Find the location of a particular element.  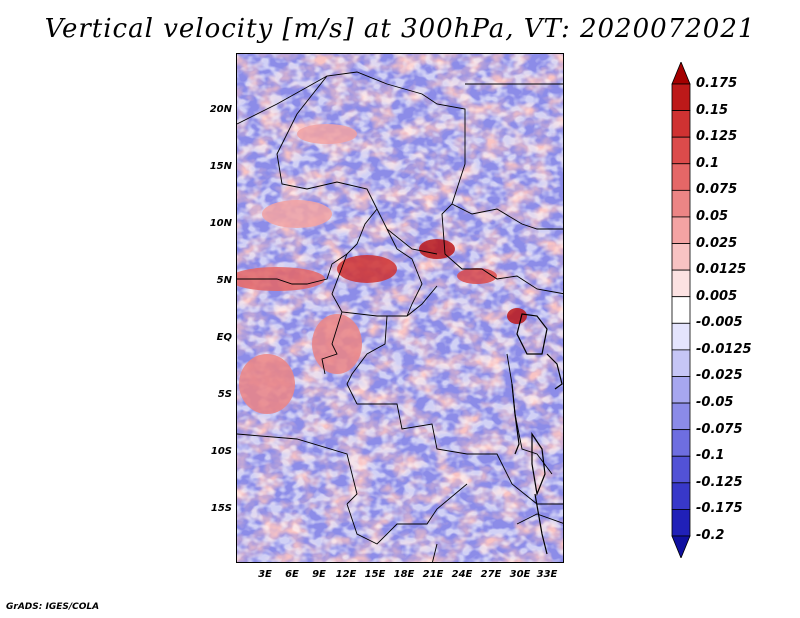

colorbar-label: -0.175 is located at coordinates (719, 509).